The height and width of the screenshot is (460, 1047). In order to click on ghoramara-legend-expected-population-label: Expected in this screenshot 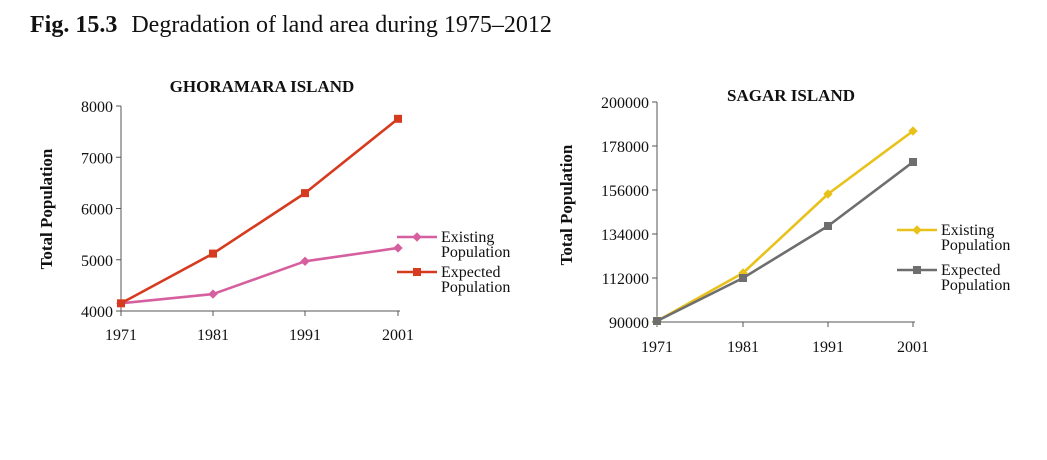, I will do `click(471, 272)`.